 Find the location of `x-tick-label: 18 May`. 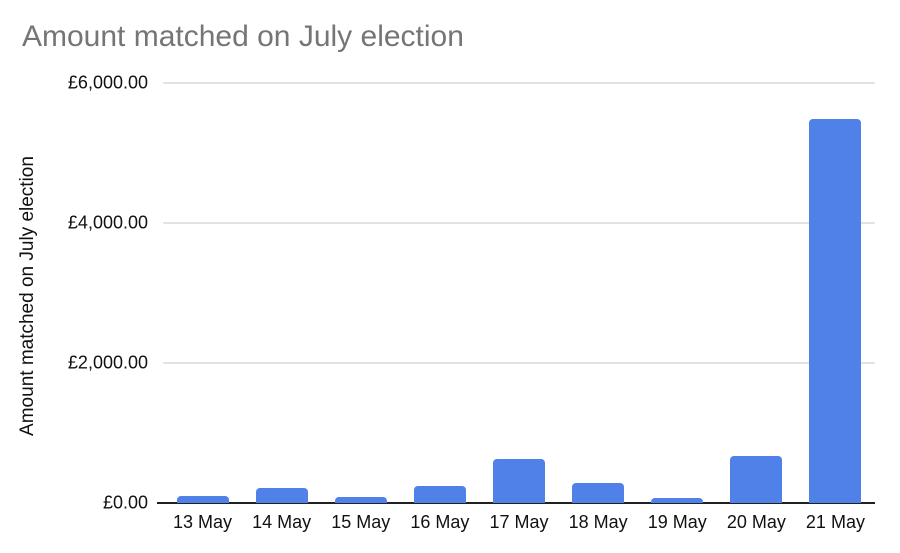

x-tick-label: 18 May is located at coordinates (598, 522).